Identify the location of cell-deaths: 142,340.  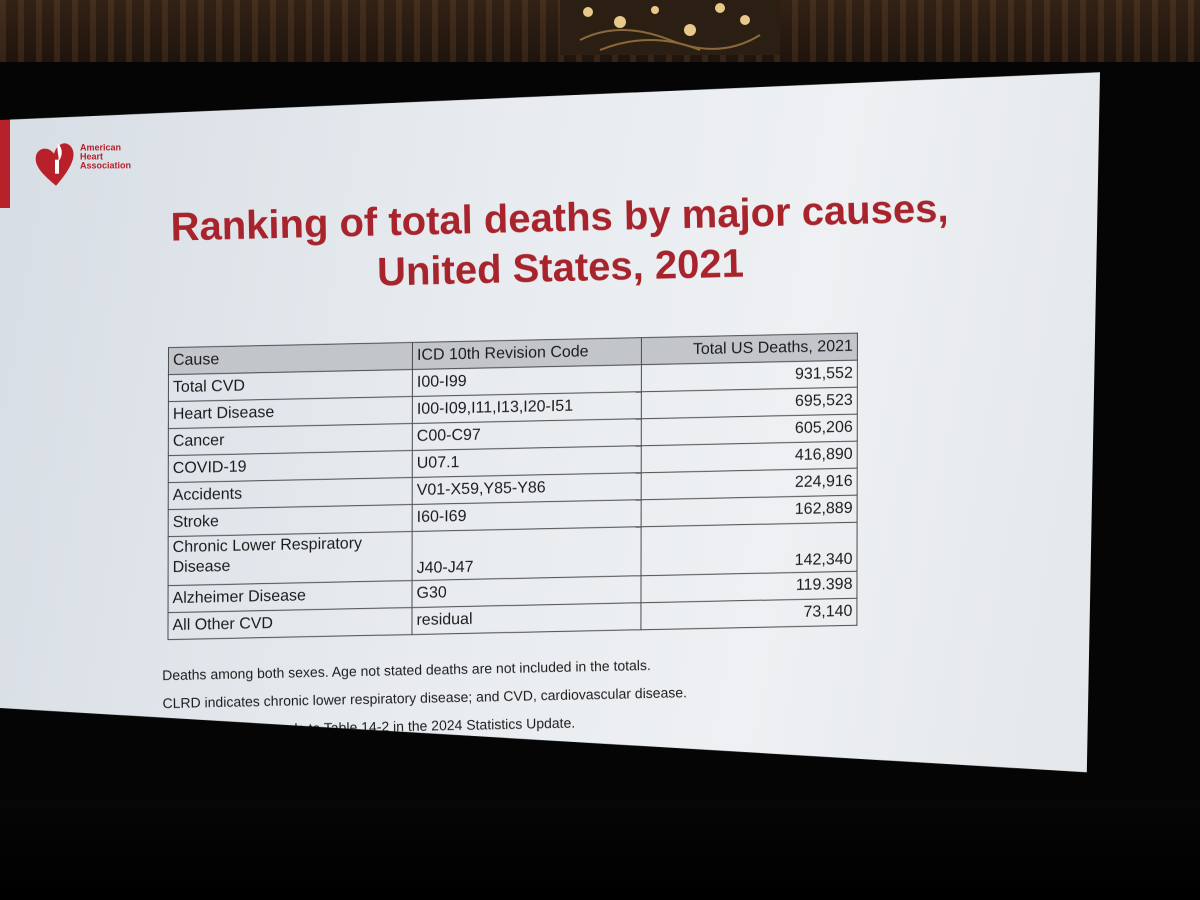
(749, 549).